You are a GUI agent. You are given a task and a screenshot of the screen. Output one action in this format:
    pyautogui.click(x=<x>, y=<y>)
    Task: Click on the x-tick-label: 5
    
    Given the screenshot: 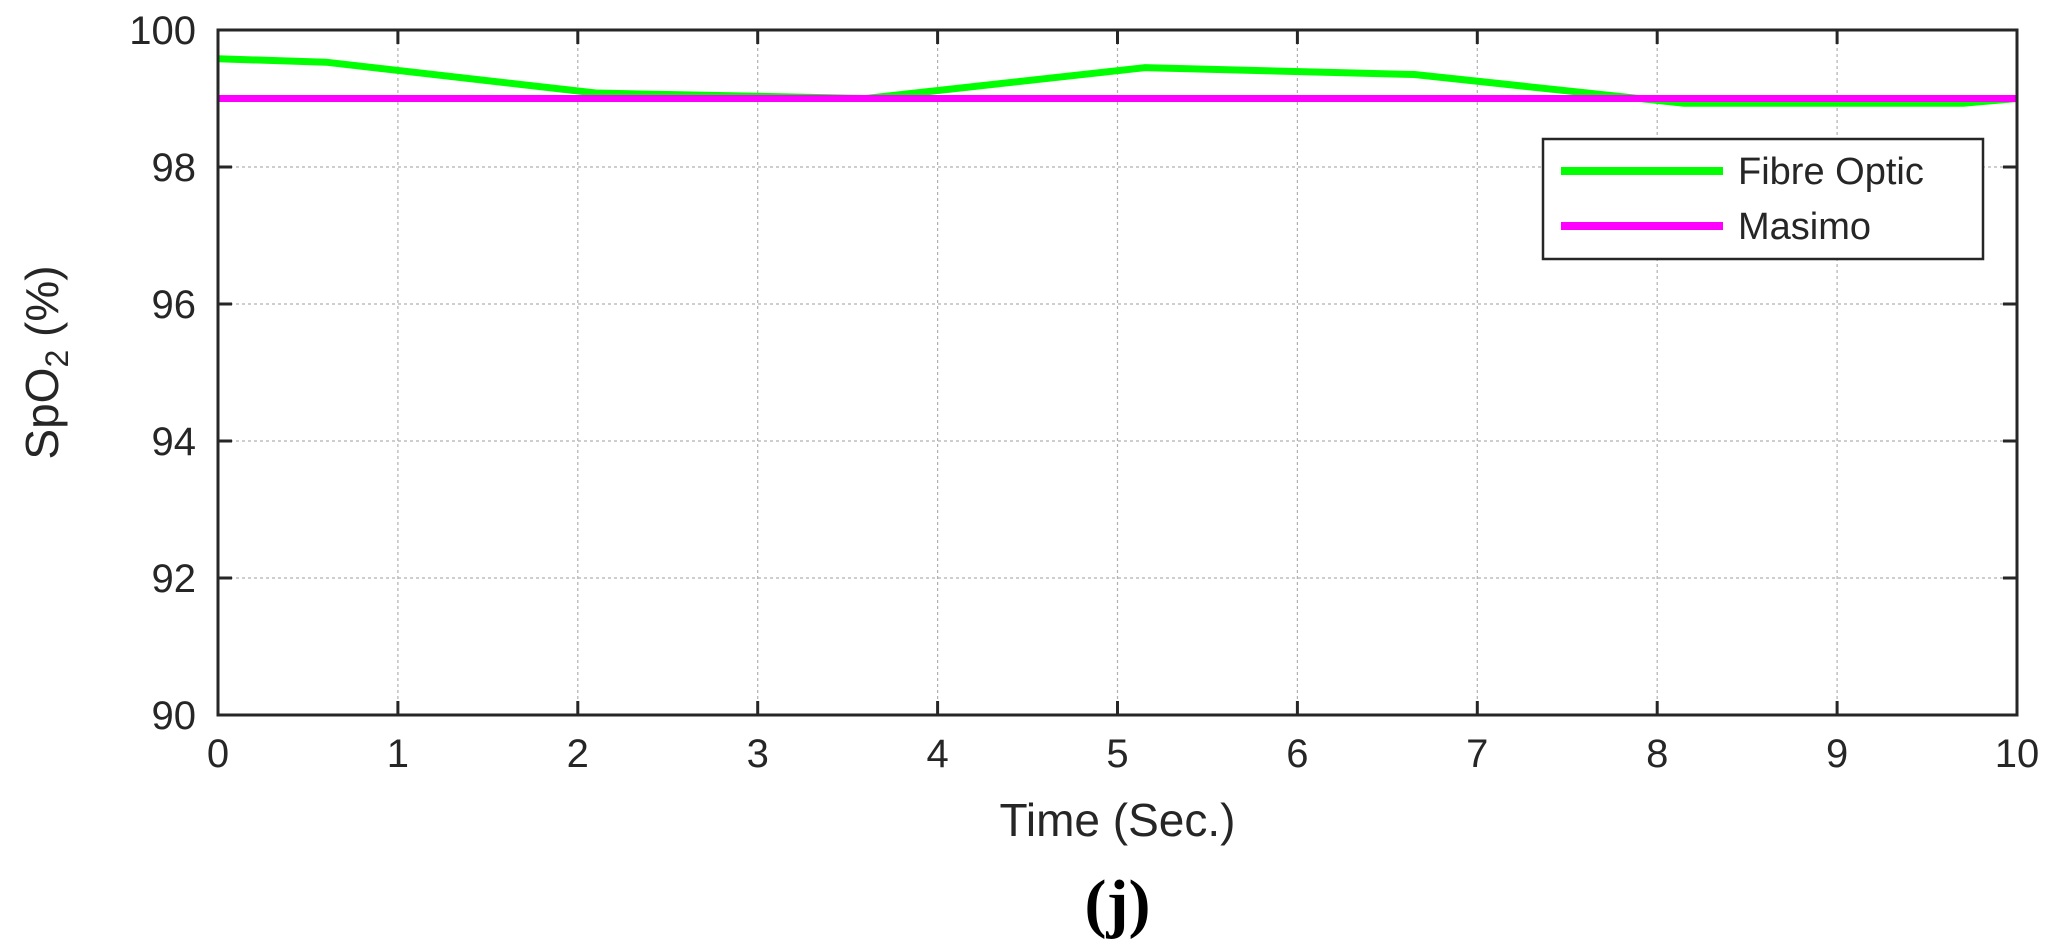 What is the action you would take?
    pyautogui.click(x=1117, y=754)
    